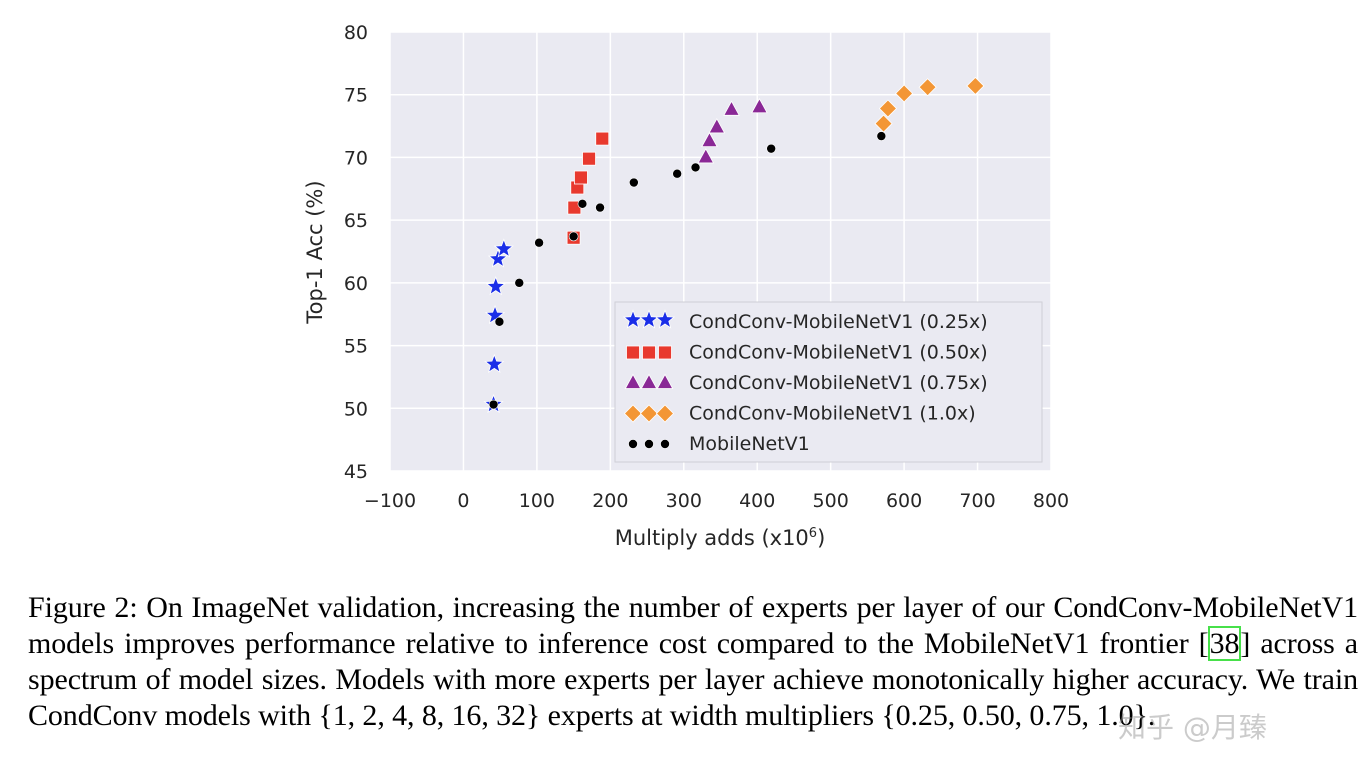  Describe the element at coordinates (1051, 501) in the screenshot. I see `x-tick-label: 800` at that location.